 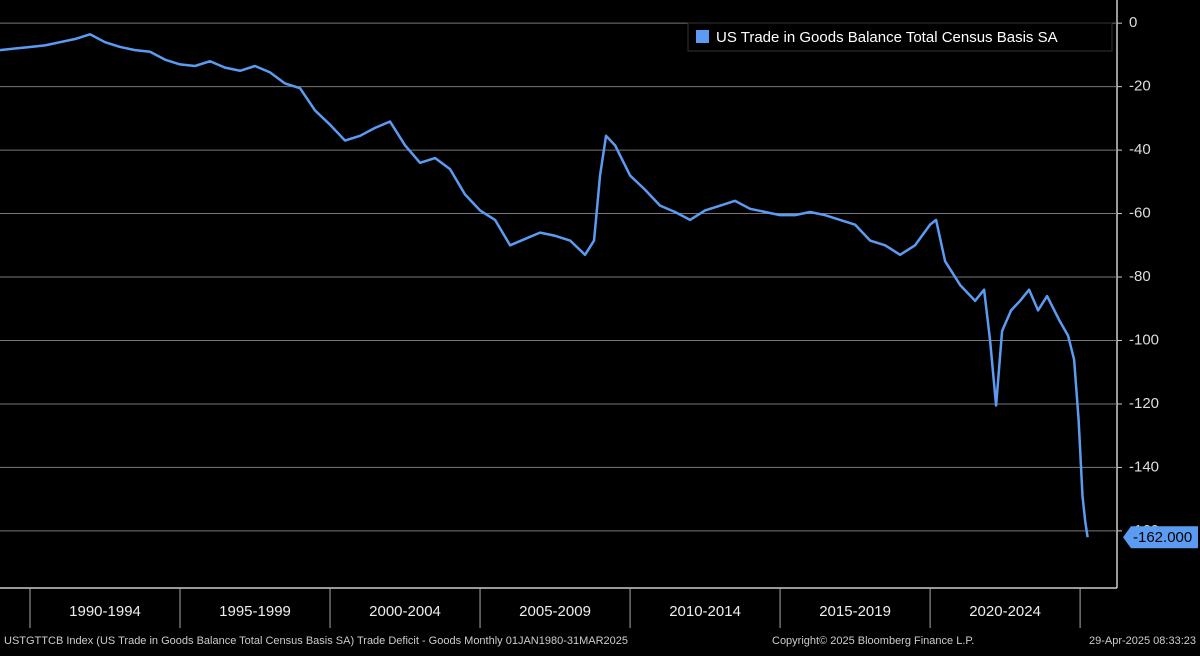 What do you see at coordinates (1133, 22) in the screenshot?
I see `y-tick-label: 0` at bounding box center [1133, 22].